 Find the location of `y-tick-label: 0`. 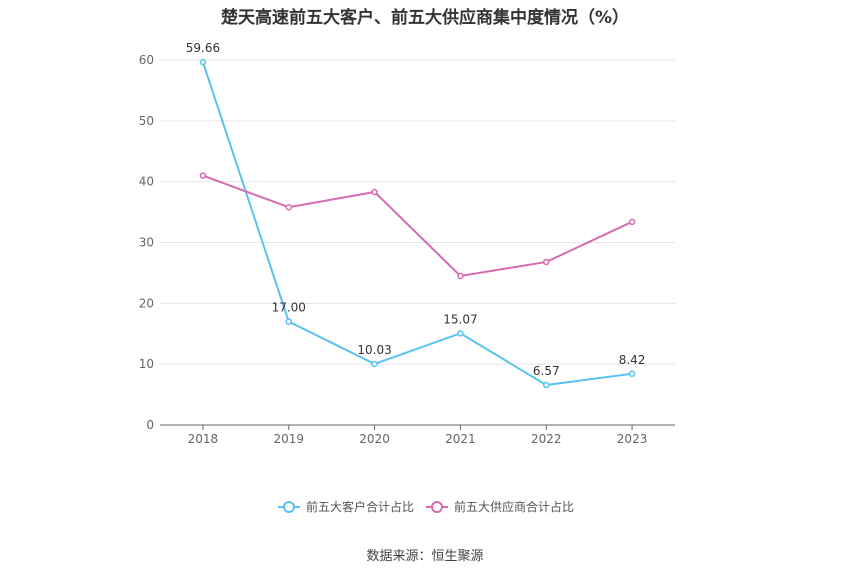

y-tick-label: 0 is located at coordinates (150, 425).